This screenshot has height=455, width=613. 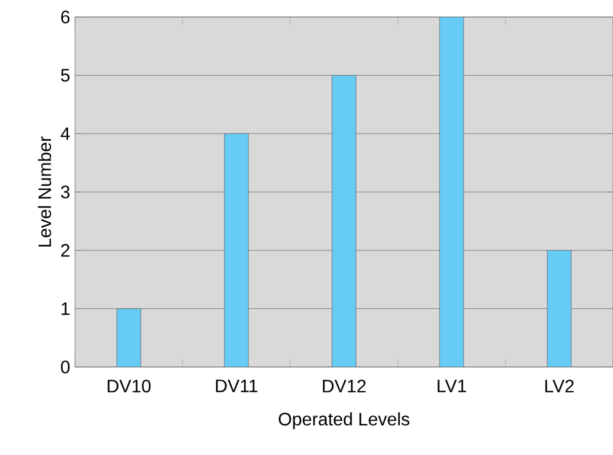 I want to click on y-tick-label: 0, so click(x=65, y=367).